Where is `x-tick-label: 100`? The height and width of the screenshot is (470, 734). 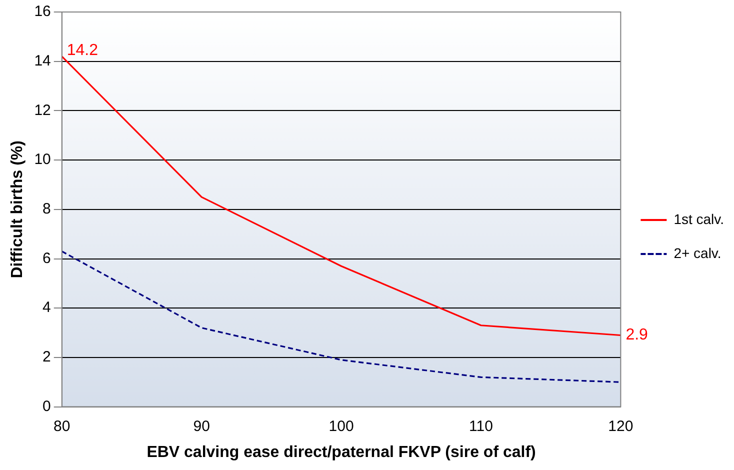 x-tick-label: 100 is located at coordinates (341, 426).